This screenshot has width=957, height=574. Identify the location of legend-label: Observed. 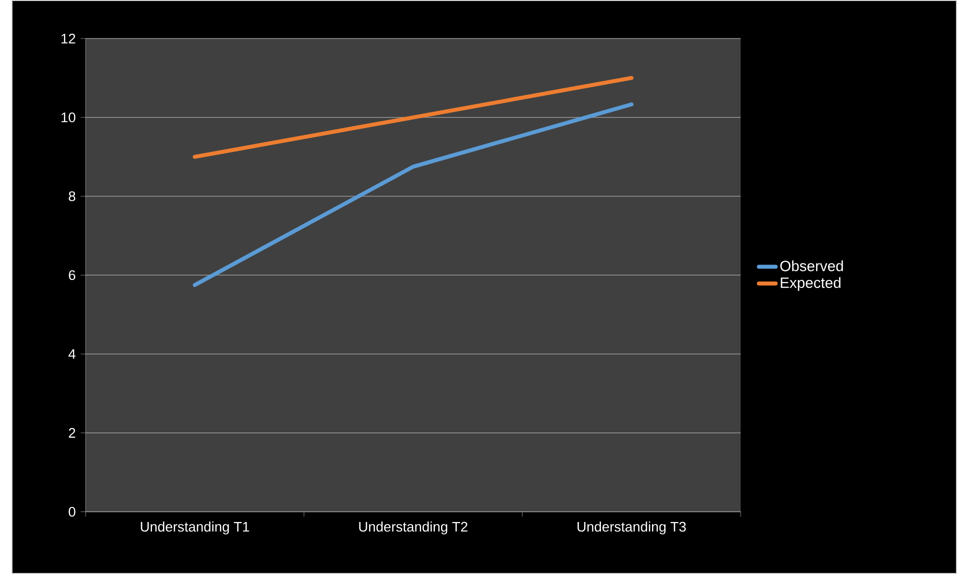
(811, 266).